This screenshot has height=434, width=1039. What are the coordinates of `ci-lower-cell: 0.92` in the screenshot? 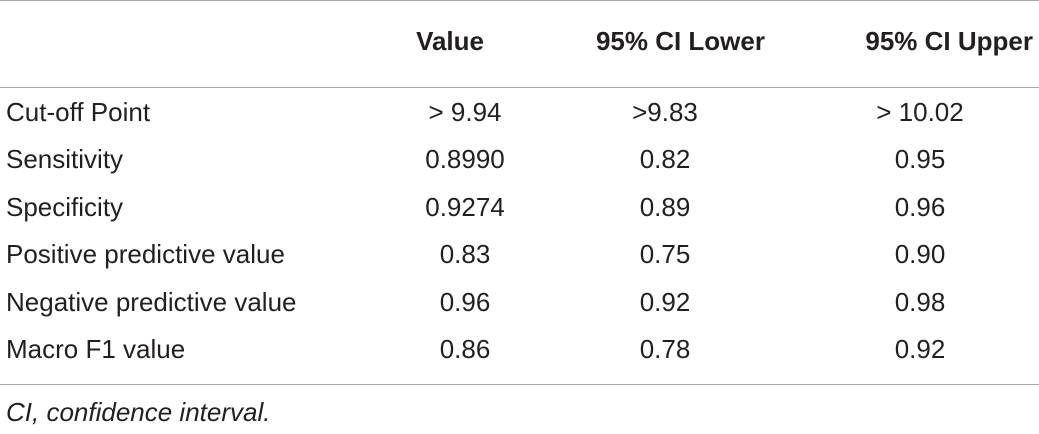 It's located at (665, 302).